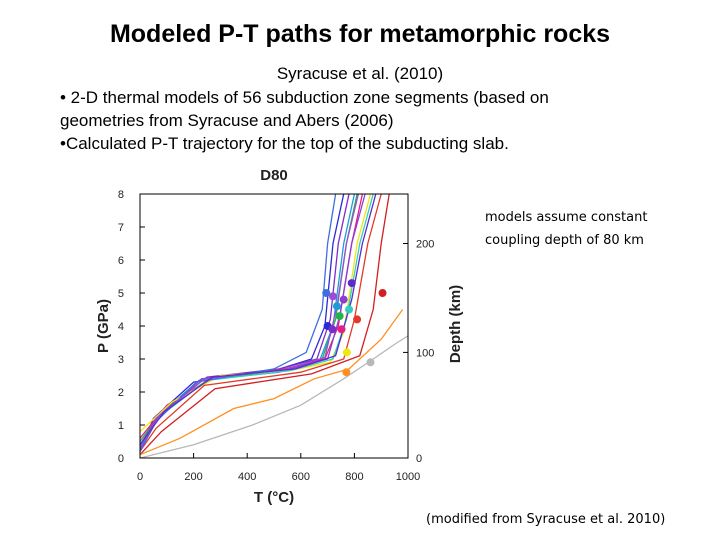 The image size is (720, 540). Describe the element at coordinates (121, 360) in the screenshot. I see `y-tick-label: 3` at that location.